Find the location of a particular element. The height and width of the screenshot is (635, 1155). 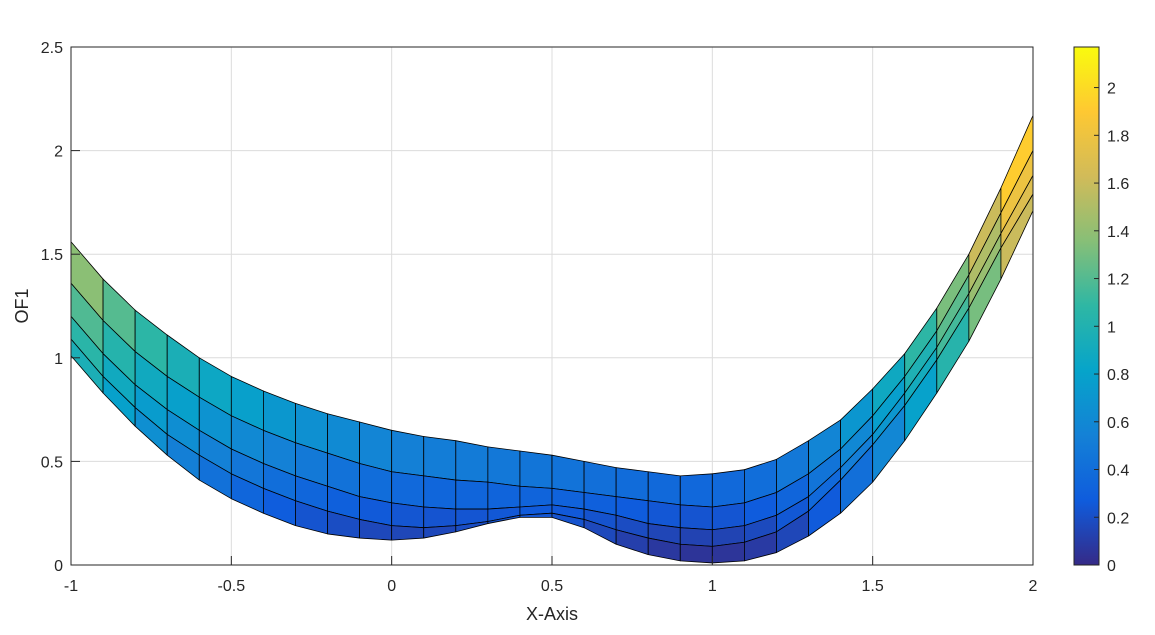

y-tick-label: 2.5 is located at coordinates (52, 48).